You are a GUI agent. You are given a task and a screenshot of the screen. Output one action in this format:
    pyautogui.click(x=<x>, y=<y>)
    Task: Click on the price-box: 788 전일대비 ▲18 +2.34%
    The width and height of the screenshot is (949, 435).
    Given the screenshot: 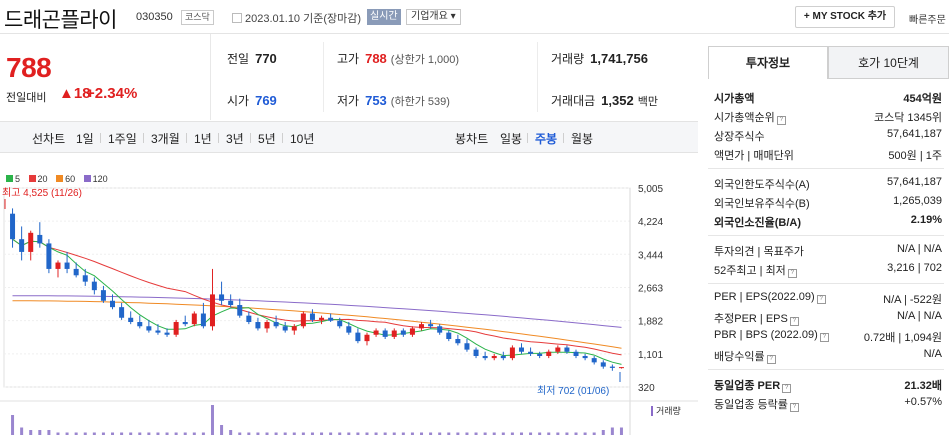 What is the action you would take?
    pyautogui.click(x=105, y=77)
    